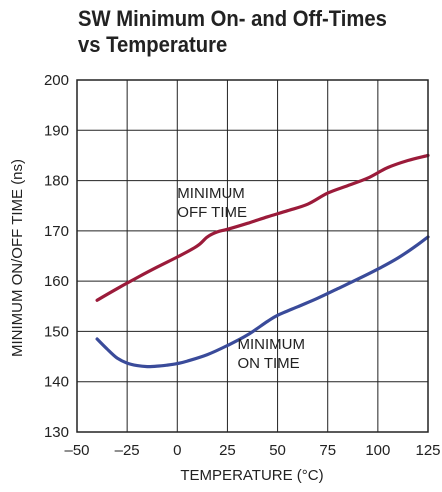 The width and height of the screenshot is (442, 492). I want to click on y-tick-label: 130, so click(56, 432).